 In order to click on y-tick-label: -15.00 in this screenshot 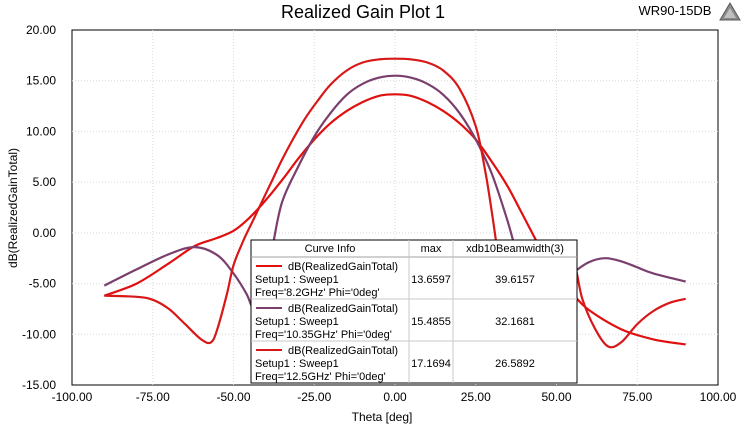, I will do `click(39, 385)`.